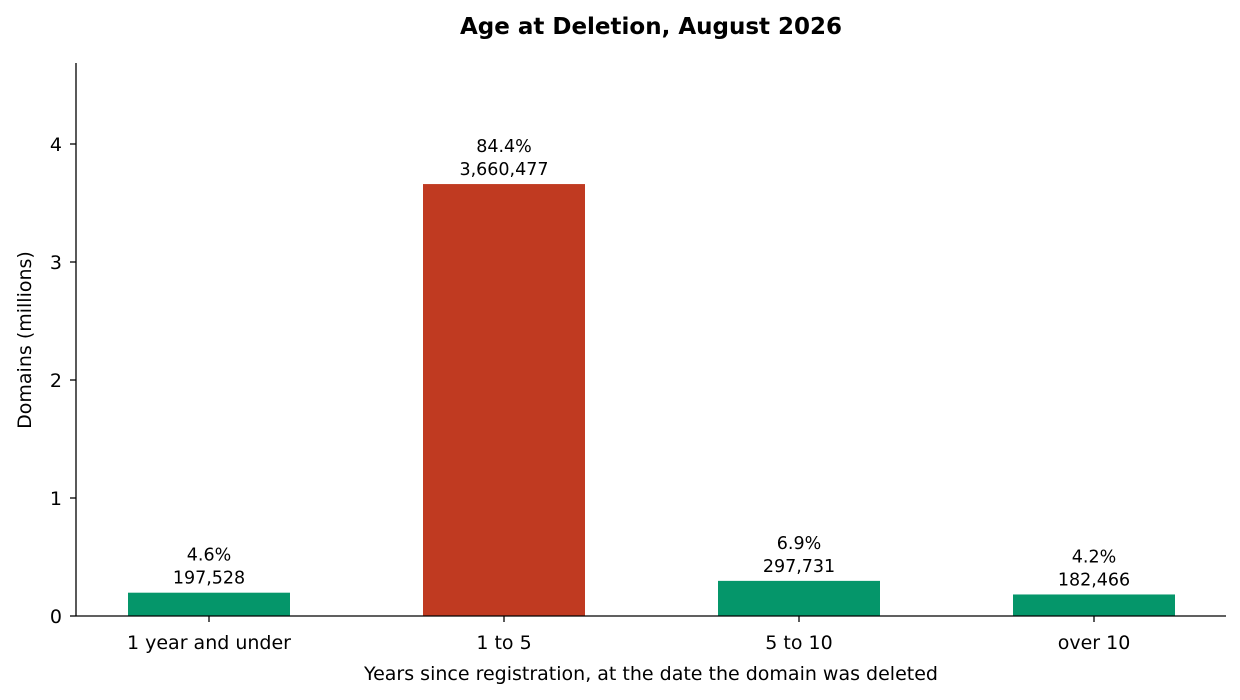  I want to click on bar-percent-label-1: 84.4%, so click(504, 147).